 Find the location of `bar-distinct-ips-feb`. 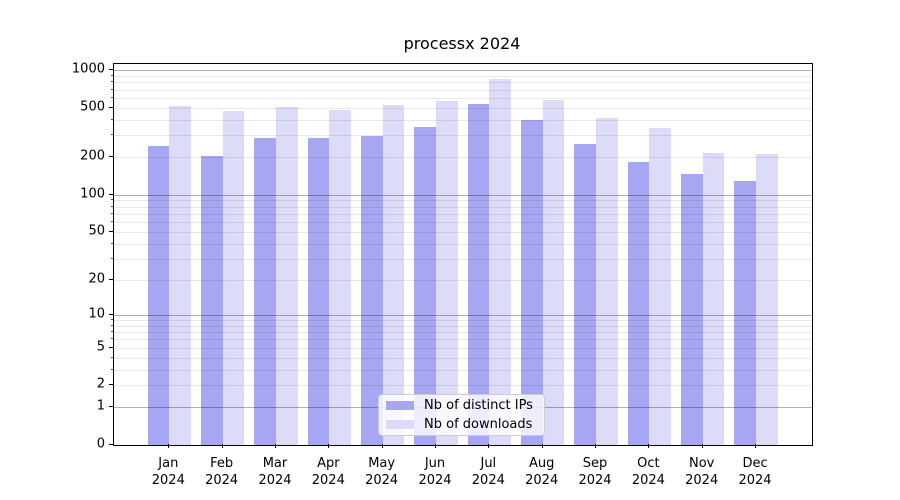

bar-distinct-ips-feb is located at coordinates (212, 300).